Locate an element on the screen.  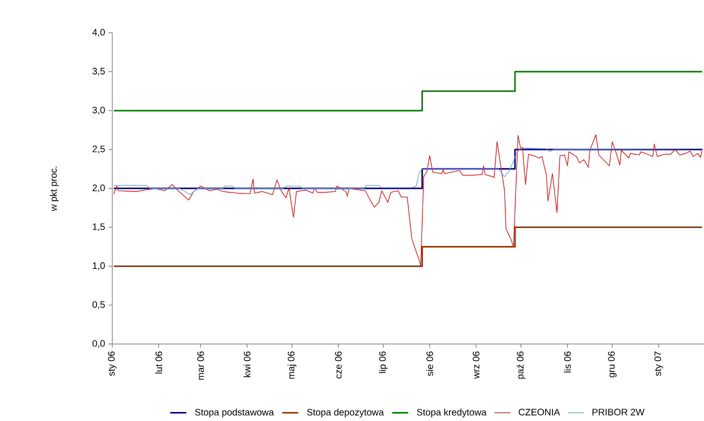
legend-label: PRIBOR 2W is located at coordinates (618, 412).